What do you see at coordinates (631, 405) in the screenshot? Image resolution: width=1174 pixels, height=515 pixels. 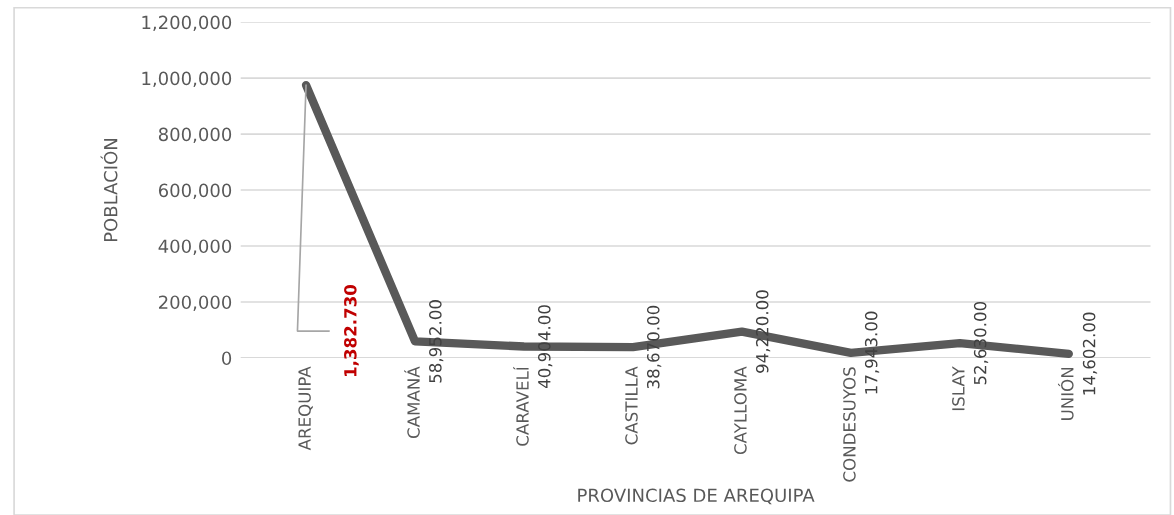 I see `x-tick-label: CASTILLA` at bounding box center [631, 405].